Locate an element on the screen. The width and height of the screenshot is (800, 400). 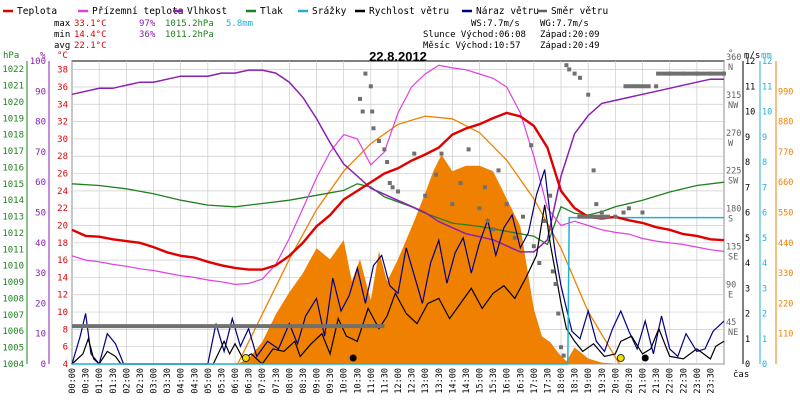
temperature-tick-label: 32 is located at coordinates (62, 123).